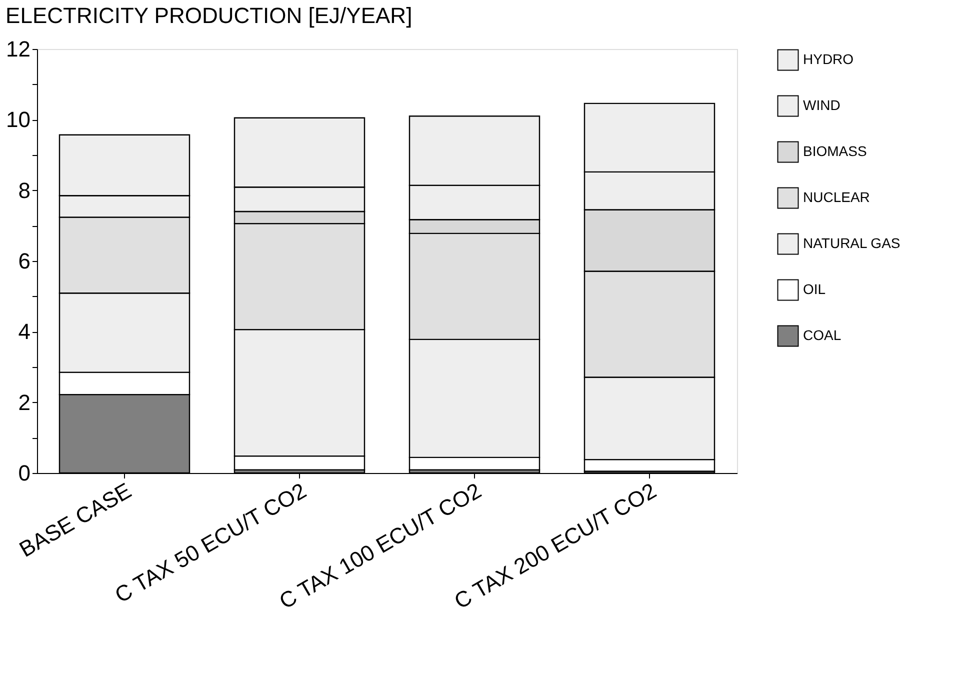 The height and width of the screenshot is (673, 957). I want to click on y-tick-label: 12, so click(18, 49).